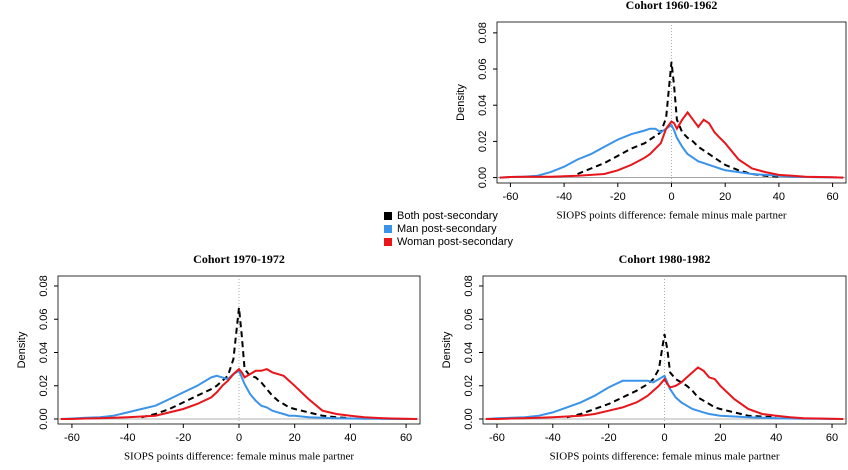 The height and width of the screenshot is (470, 848). What do you see at coordinates (672, 6) in the screenshot?
I see `chart-title: Cohort 1960-1962` at bounding box center [672, 6].